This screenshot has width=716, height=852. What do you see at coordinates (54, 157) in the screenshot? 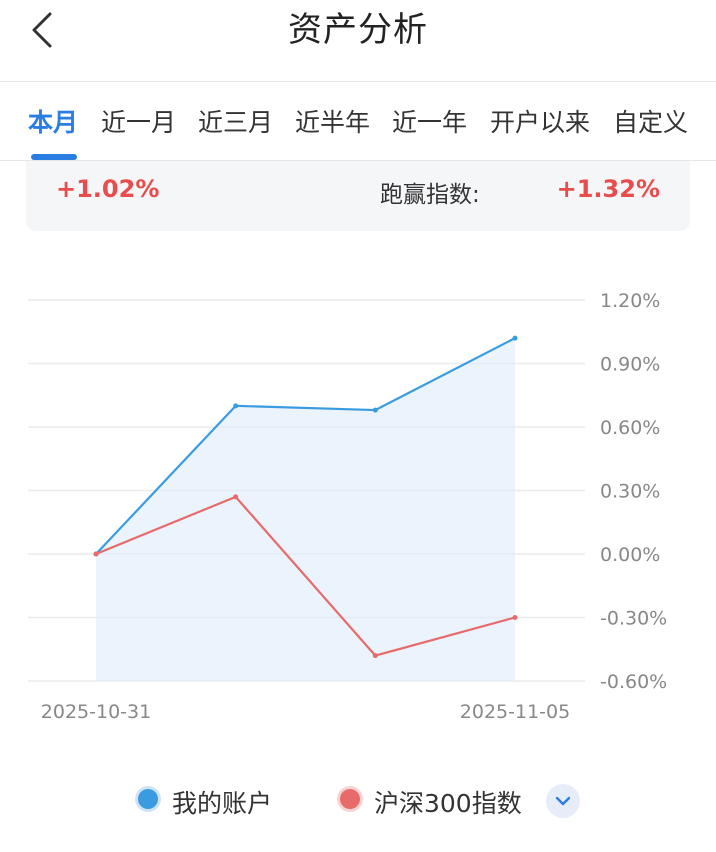
I see `active-tab-indicator` at bounding box center [54, 157].